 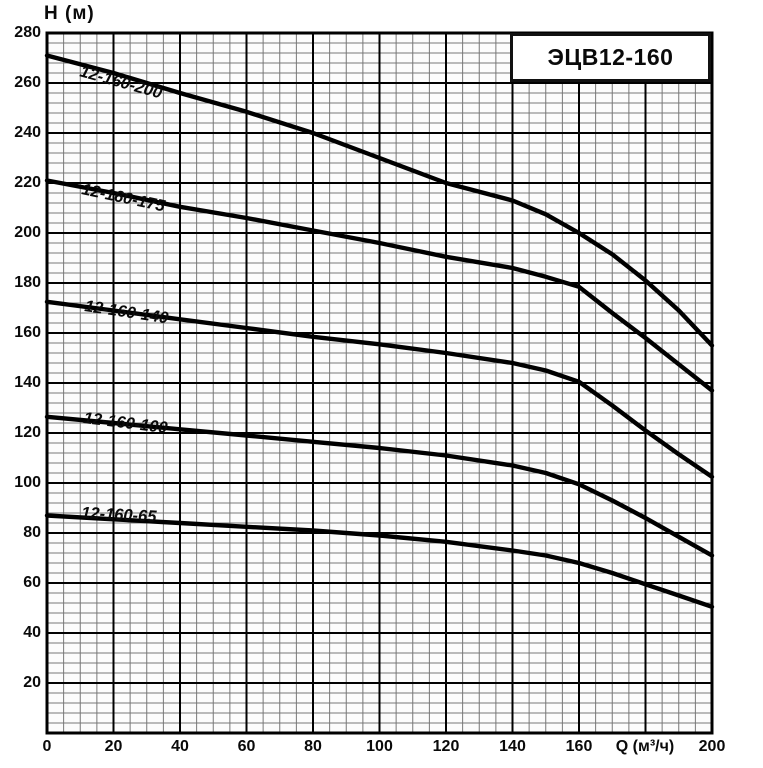 What do you see at coordinates (27, 132) in the screenshot?
I see `y-tick-label: 240` at bounding box center [27, 132].